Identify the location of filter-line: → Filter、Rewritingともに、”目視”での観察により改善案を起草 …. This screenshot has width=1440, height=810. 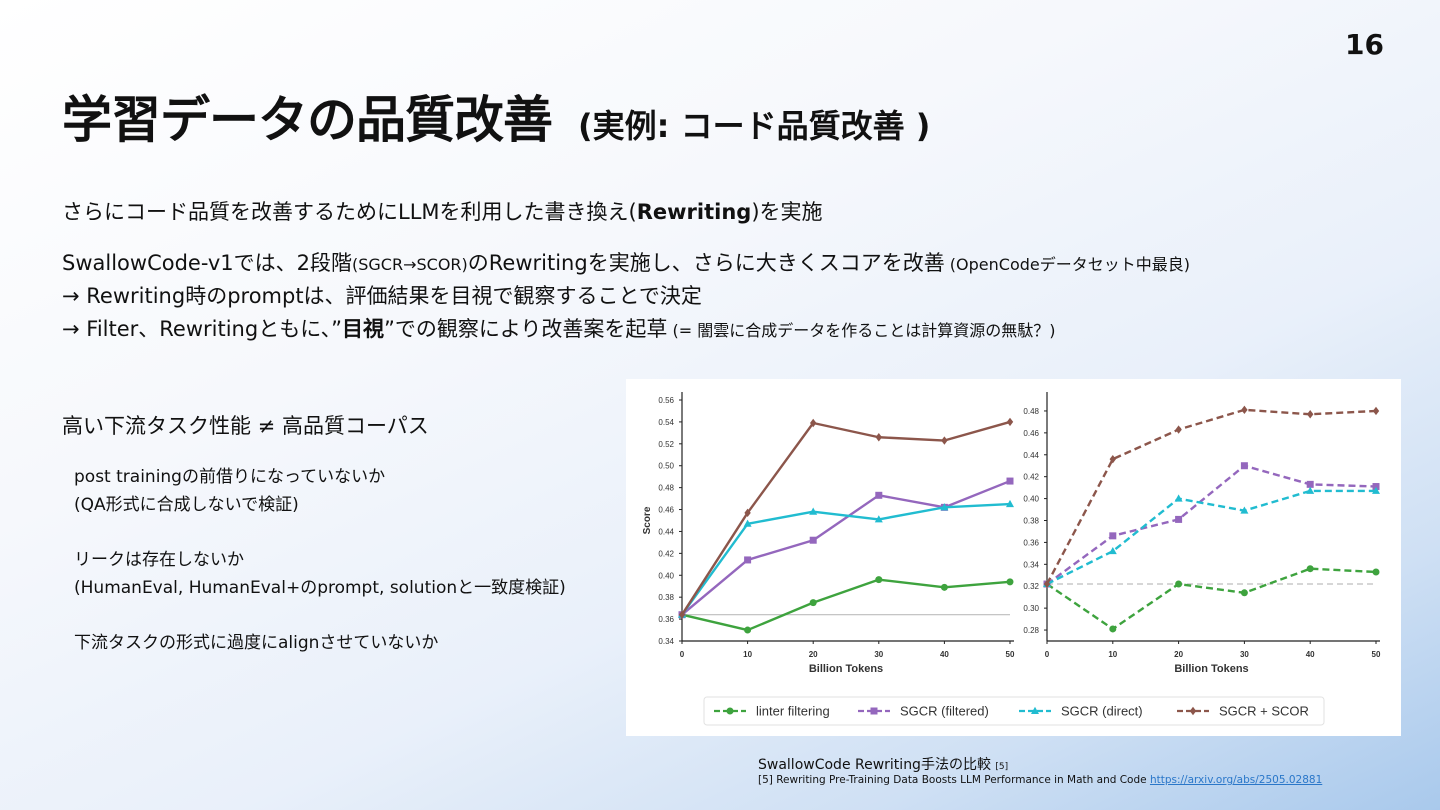
(559, 328).